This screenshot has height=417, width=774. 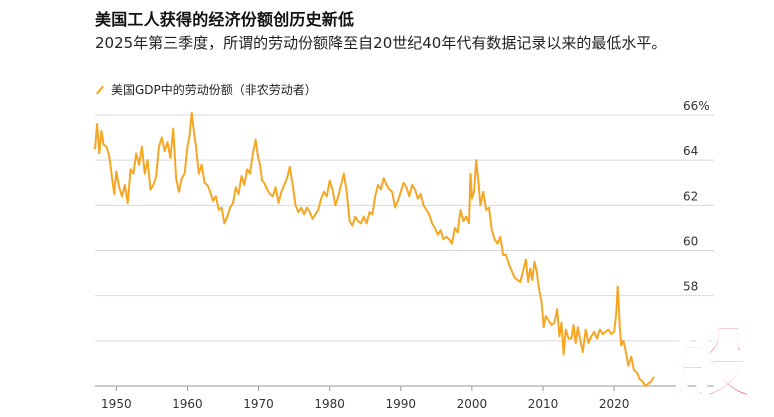 I want to click on x-tick-label: 2020, so click(x=614, y=404).